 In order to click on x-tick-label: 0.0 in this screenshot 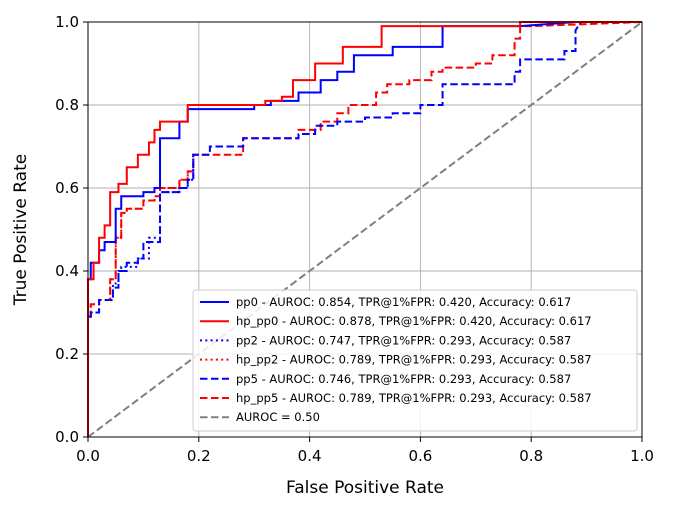, I will do `click(88, 456)`.